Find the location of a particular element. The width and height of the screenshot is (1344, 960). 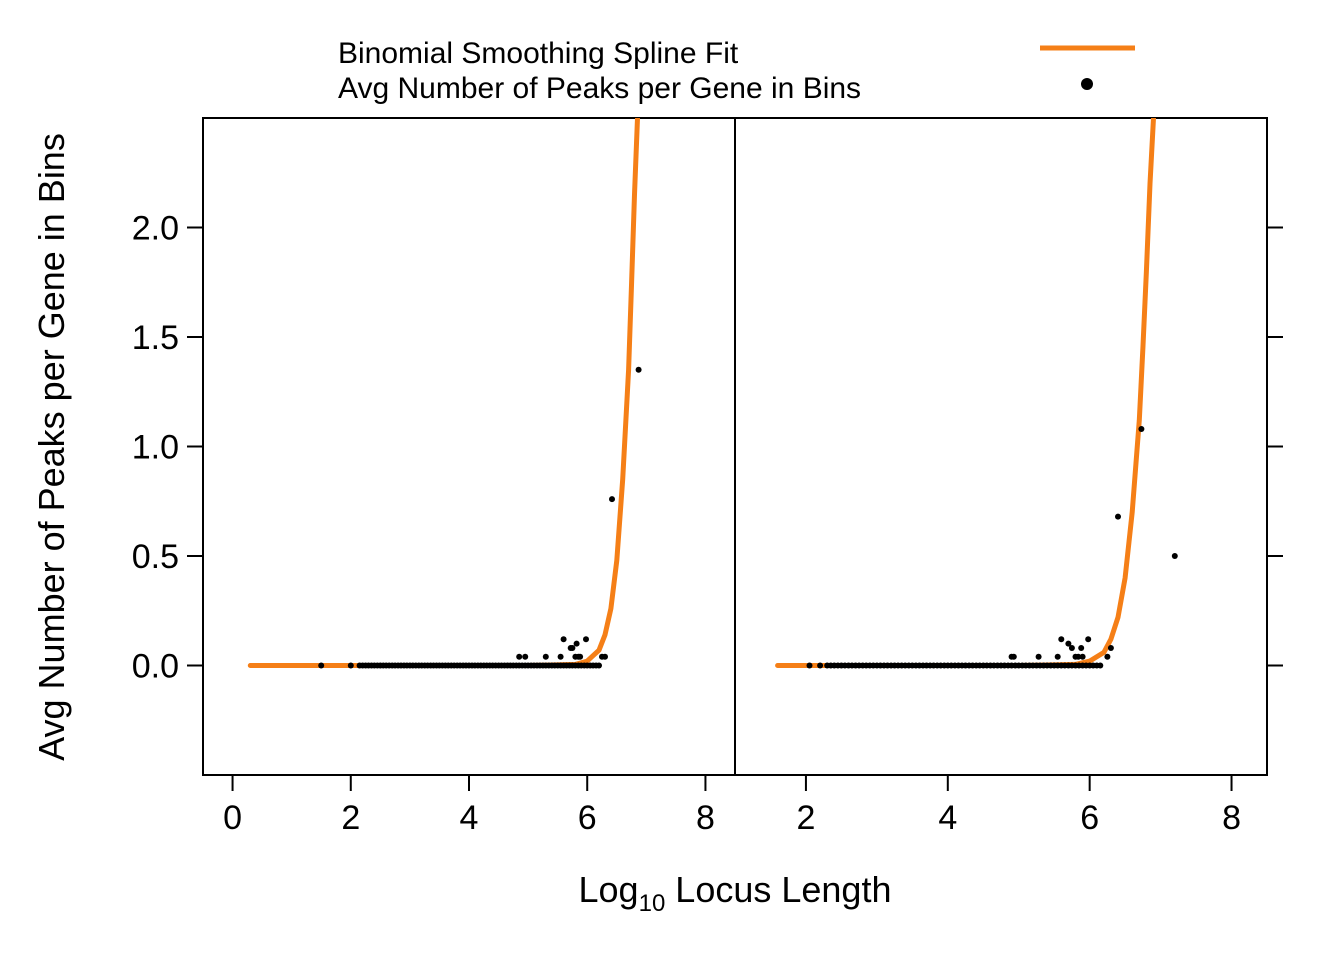

legend-swatch-points is located at coordinates (1087, 84).